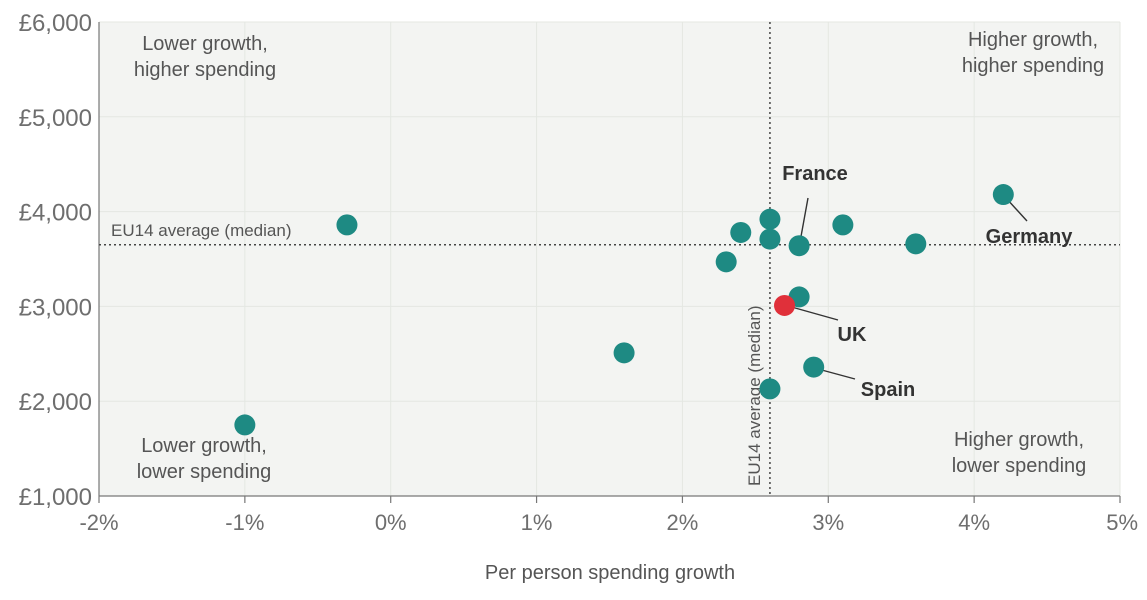  What do you see at coordinates (55, 497) in the screenshot?
I see `y-tick-label: £1,000` at bounding box center [55, 497].